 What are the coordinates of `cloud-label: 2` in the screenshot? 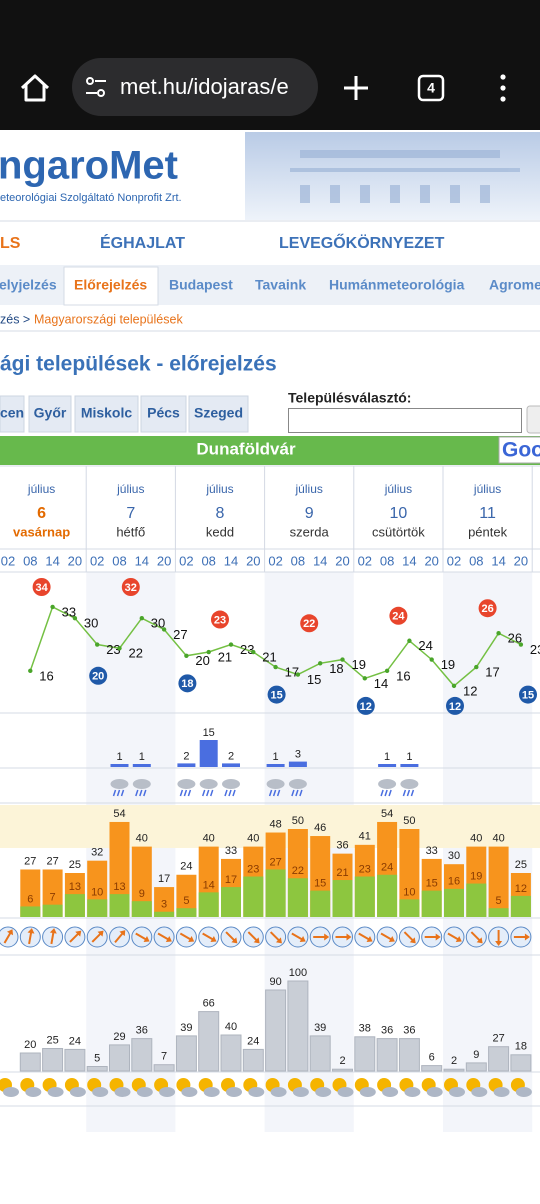 It's located at (342, 1061).